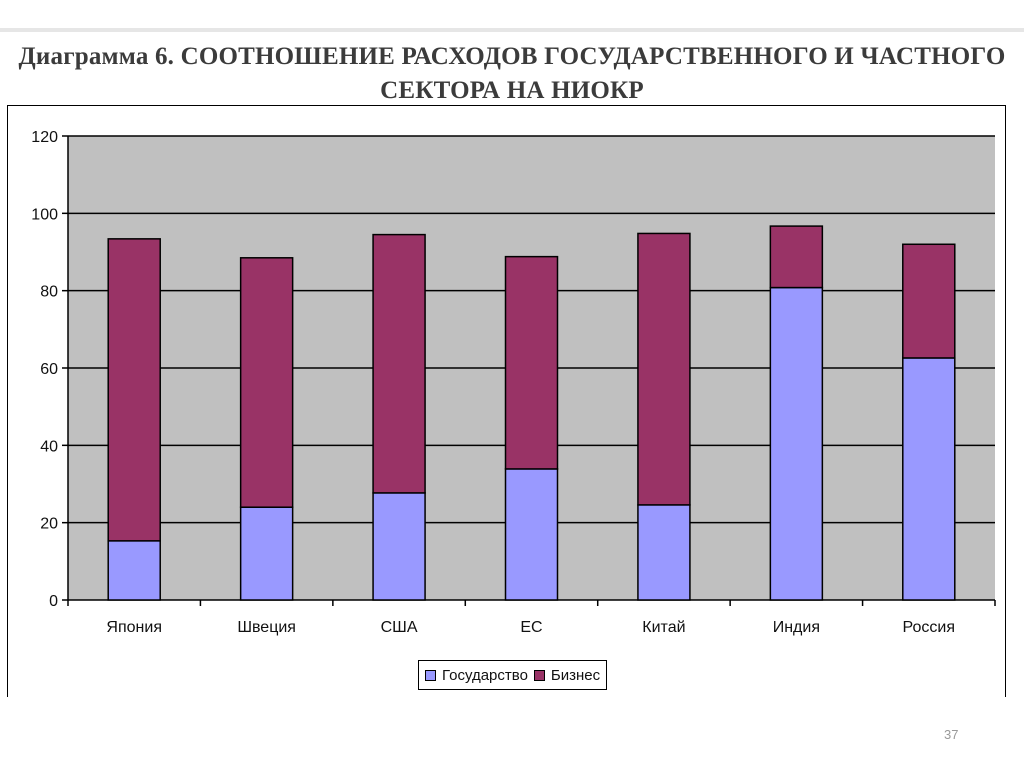  Describe the element at coordinates (531, 627) in the screenshot. I see `x-tick-label-3: ЕС` at that location.